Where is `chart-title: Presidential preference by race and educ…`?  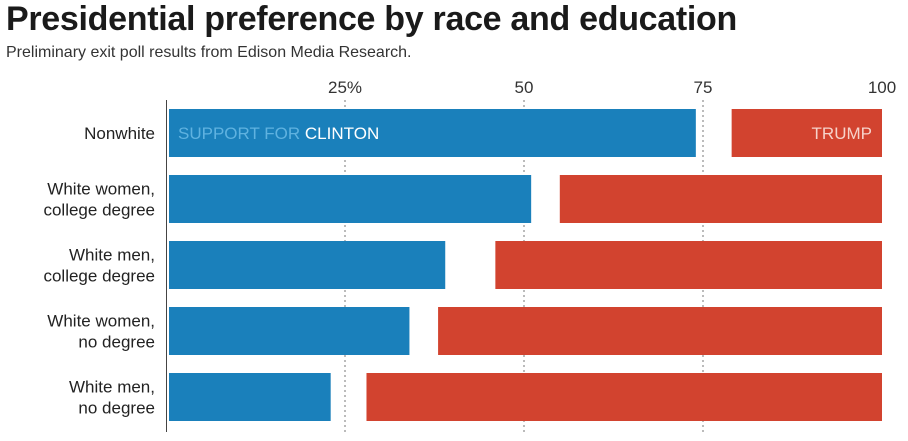 chart-title: Presidential preference by race and educ… is located at coordinates (371, 19).